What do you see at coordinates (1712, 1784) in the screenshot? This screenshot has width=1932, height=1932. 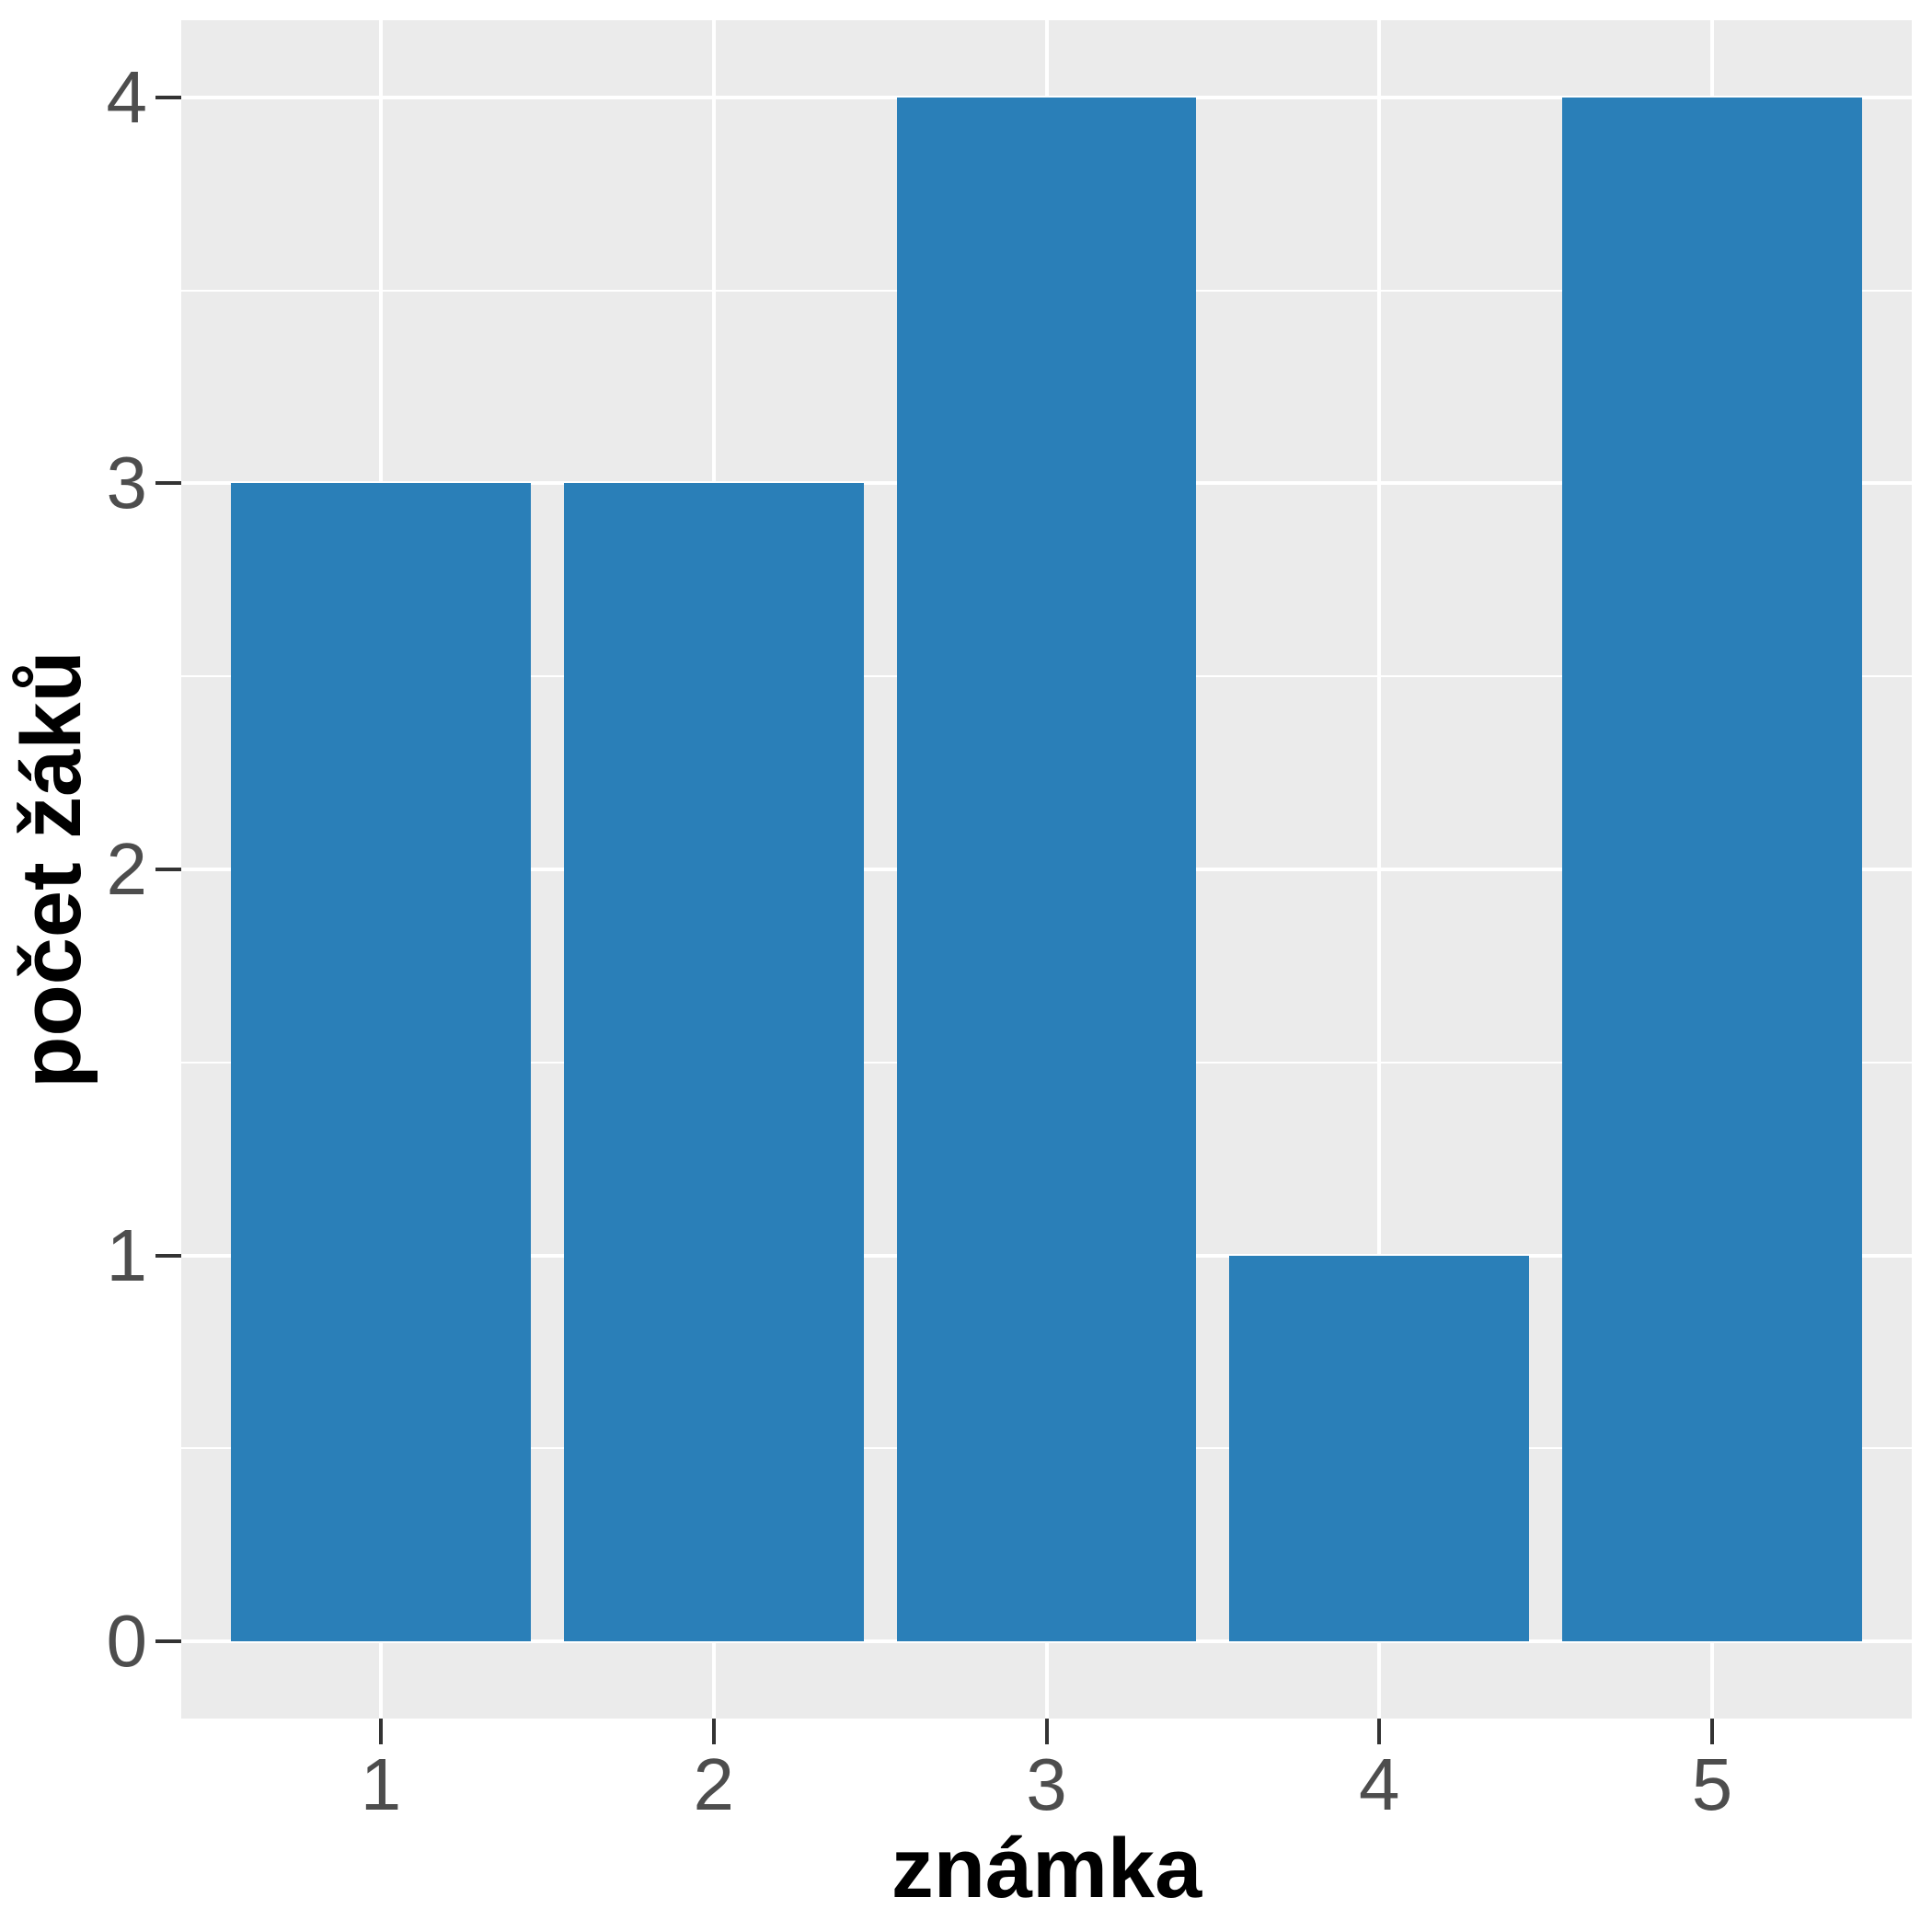 I see `x-tick-label: 5` at bounding box center [1712, 1784].